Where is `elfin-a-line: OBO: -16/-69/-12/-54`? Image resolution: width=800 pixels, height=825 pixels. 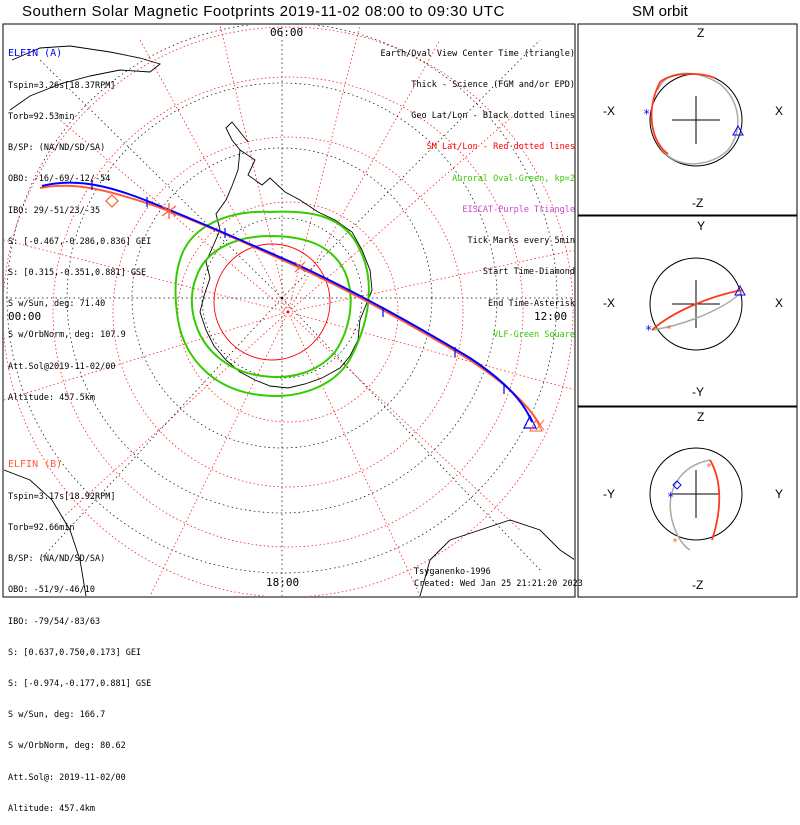
elfin-a-line: OBO: -16/-69/-12/-54 is located at coordinates (59, 179).